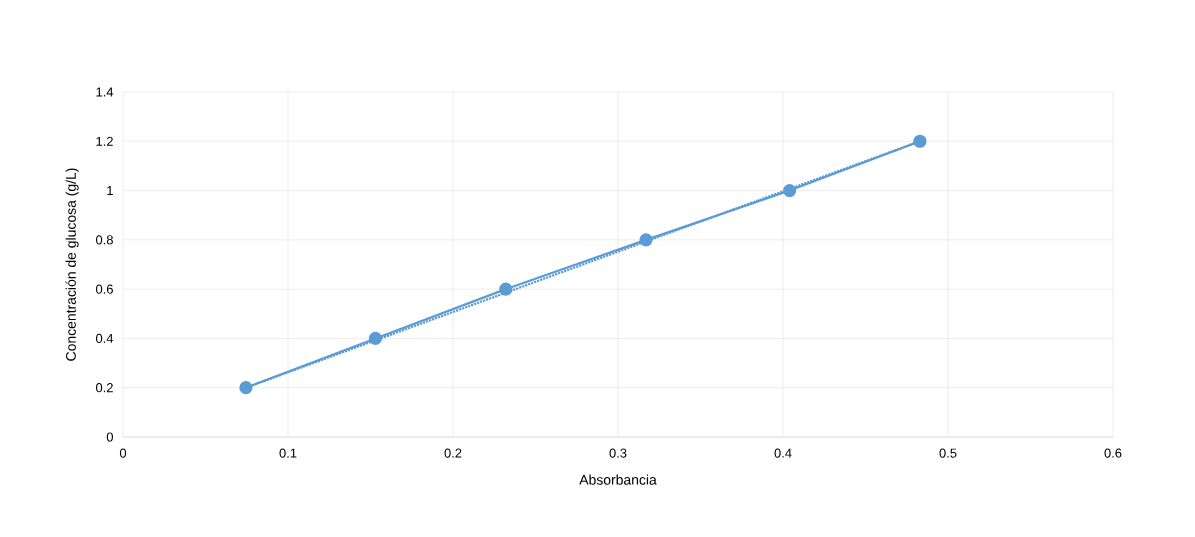 The height and width of the screenshot is (537, 1195). I want to click on x-tick-label: 0, so click(123, 453).